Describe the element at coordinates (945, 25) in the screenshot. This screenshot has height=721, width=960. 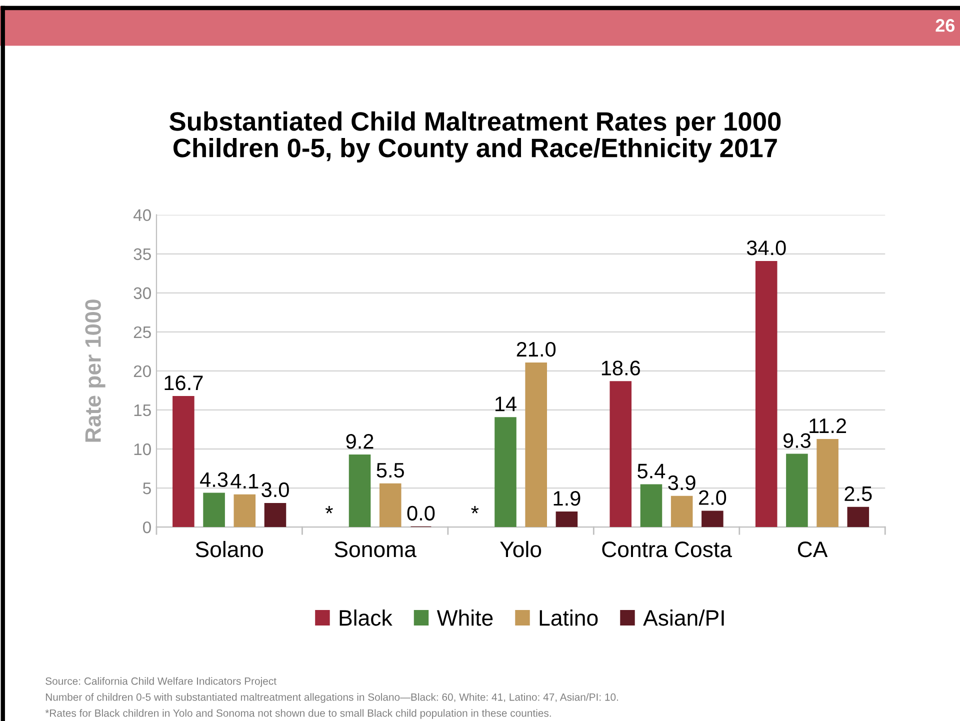
I see `text: 26` at that location.